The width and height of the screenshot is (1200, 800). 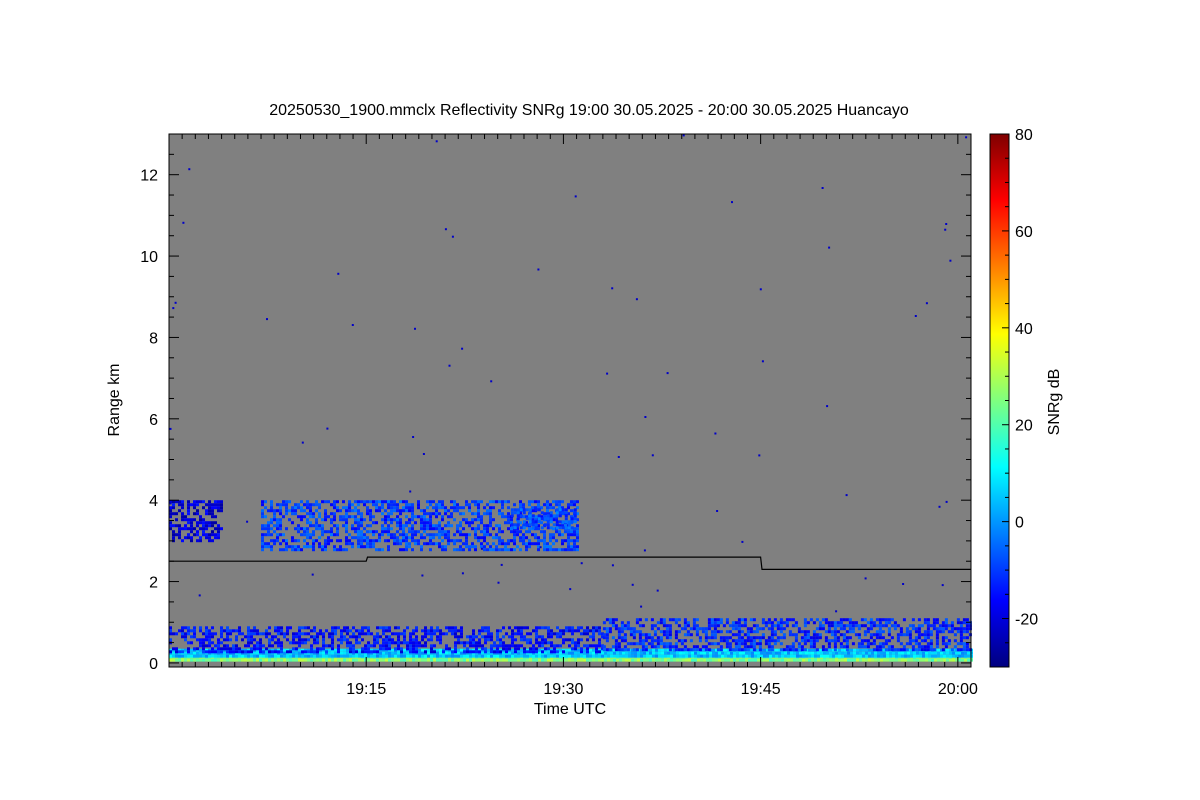 What do you see at coordinates (761, 689) in the screenshot?
I see `x-tick-label: 19:45` at bounding box center [761, 689].